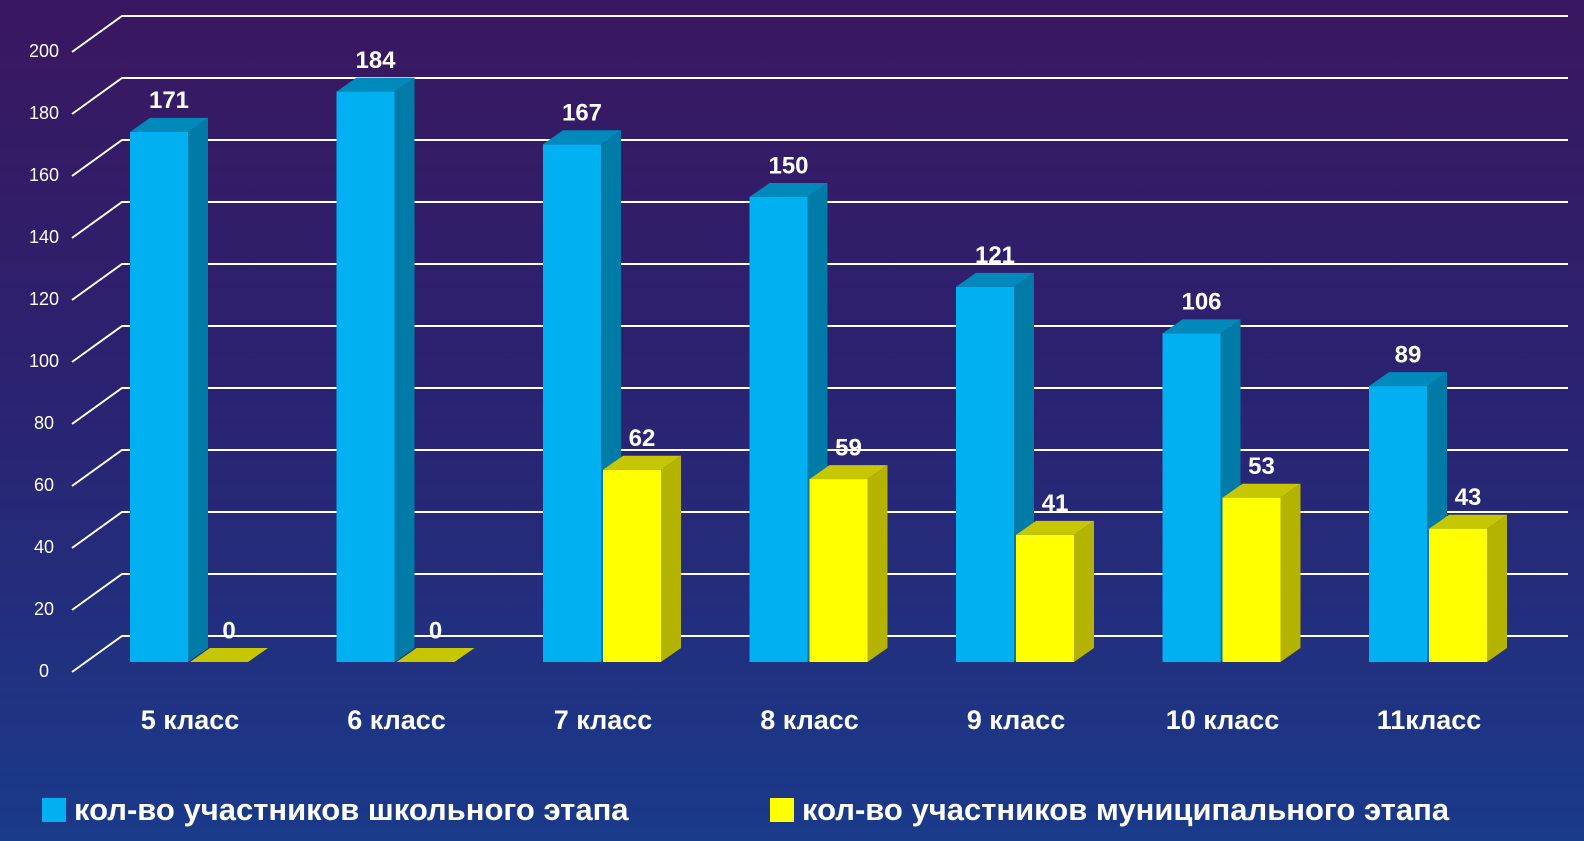 The width and height of the screenshot is (1584, 841). I want to click on legend-label: кол-во участников муниципального этапа, so click(1126, 809).